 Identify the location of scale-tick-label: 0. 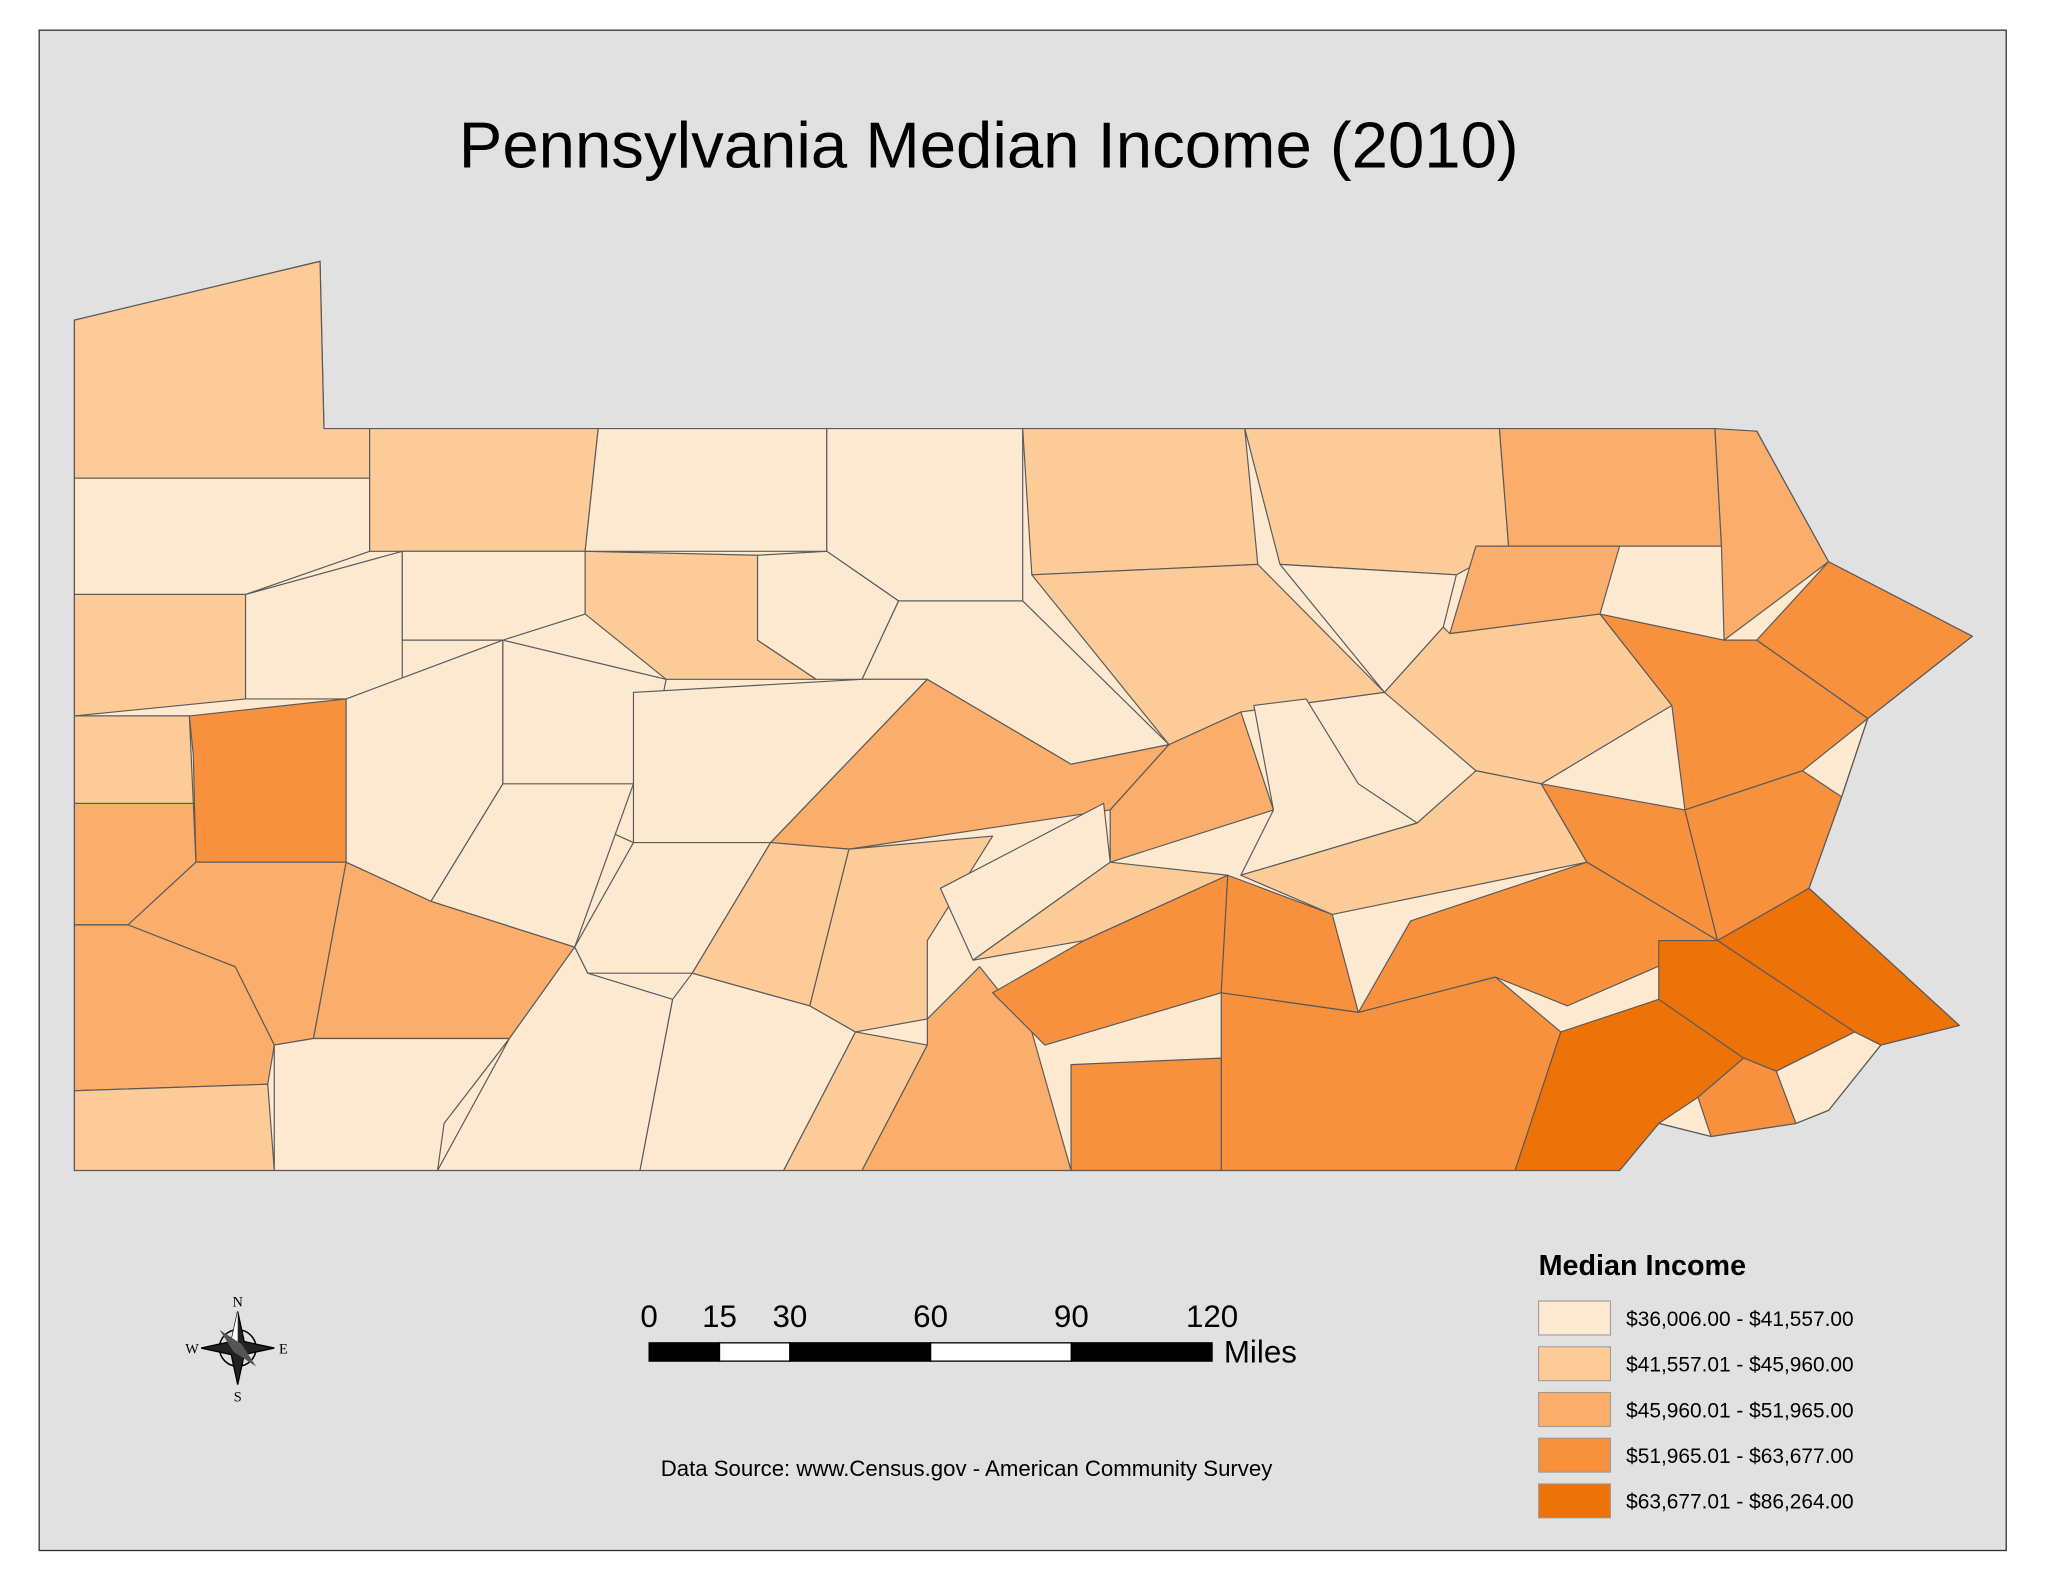
(648, 1316).